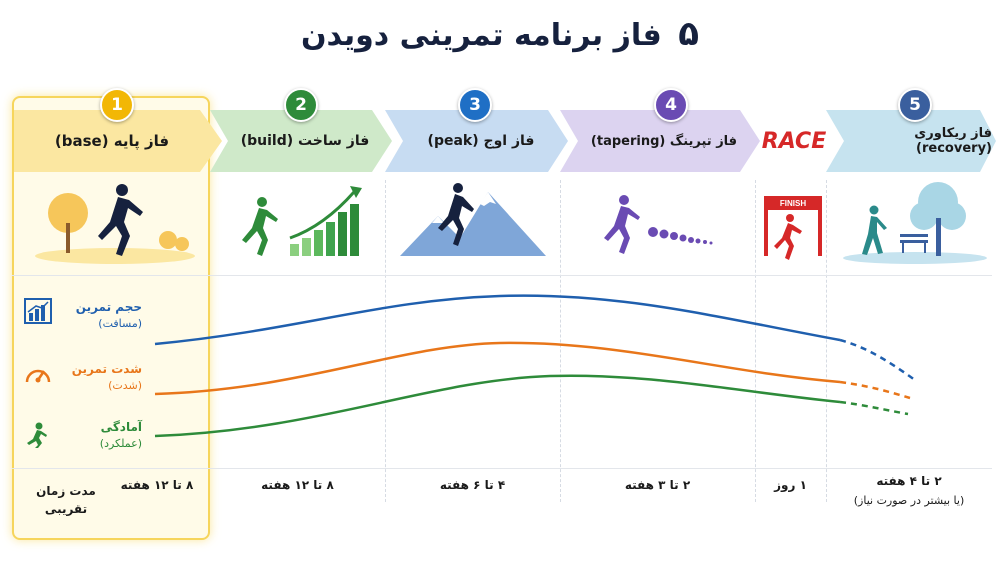 Image resolution: width=1000 pixels, height=562 pixels. I want to click on phase-arrow-peak, so click(476, 141).